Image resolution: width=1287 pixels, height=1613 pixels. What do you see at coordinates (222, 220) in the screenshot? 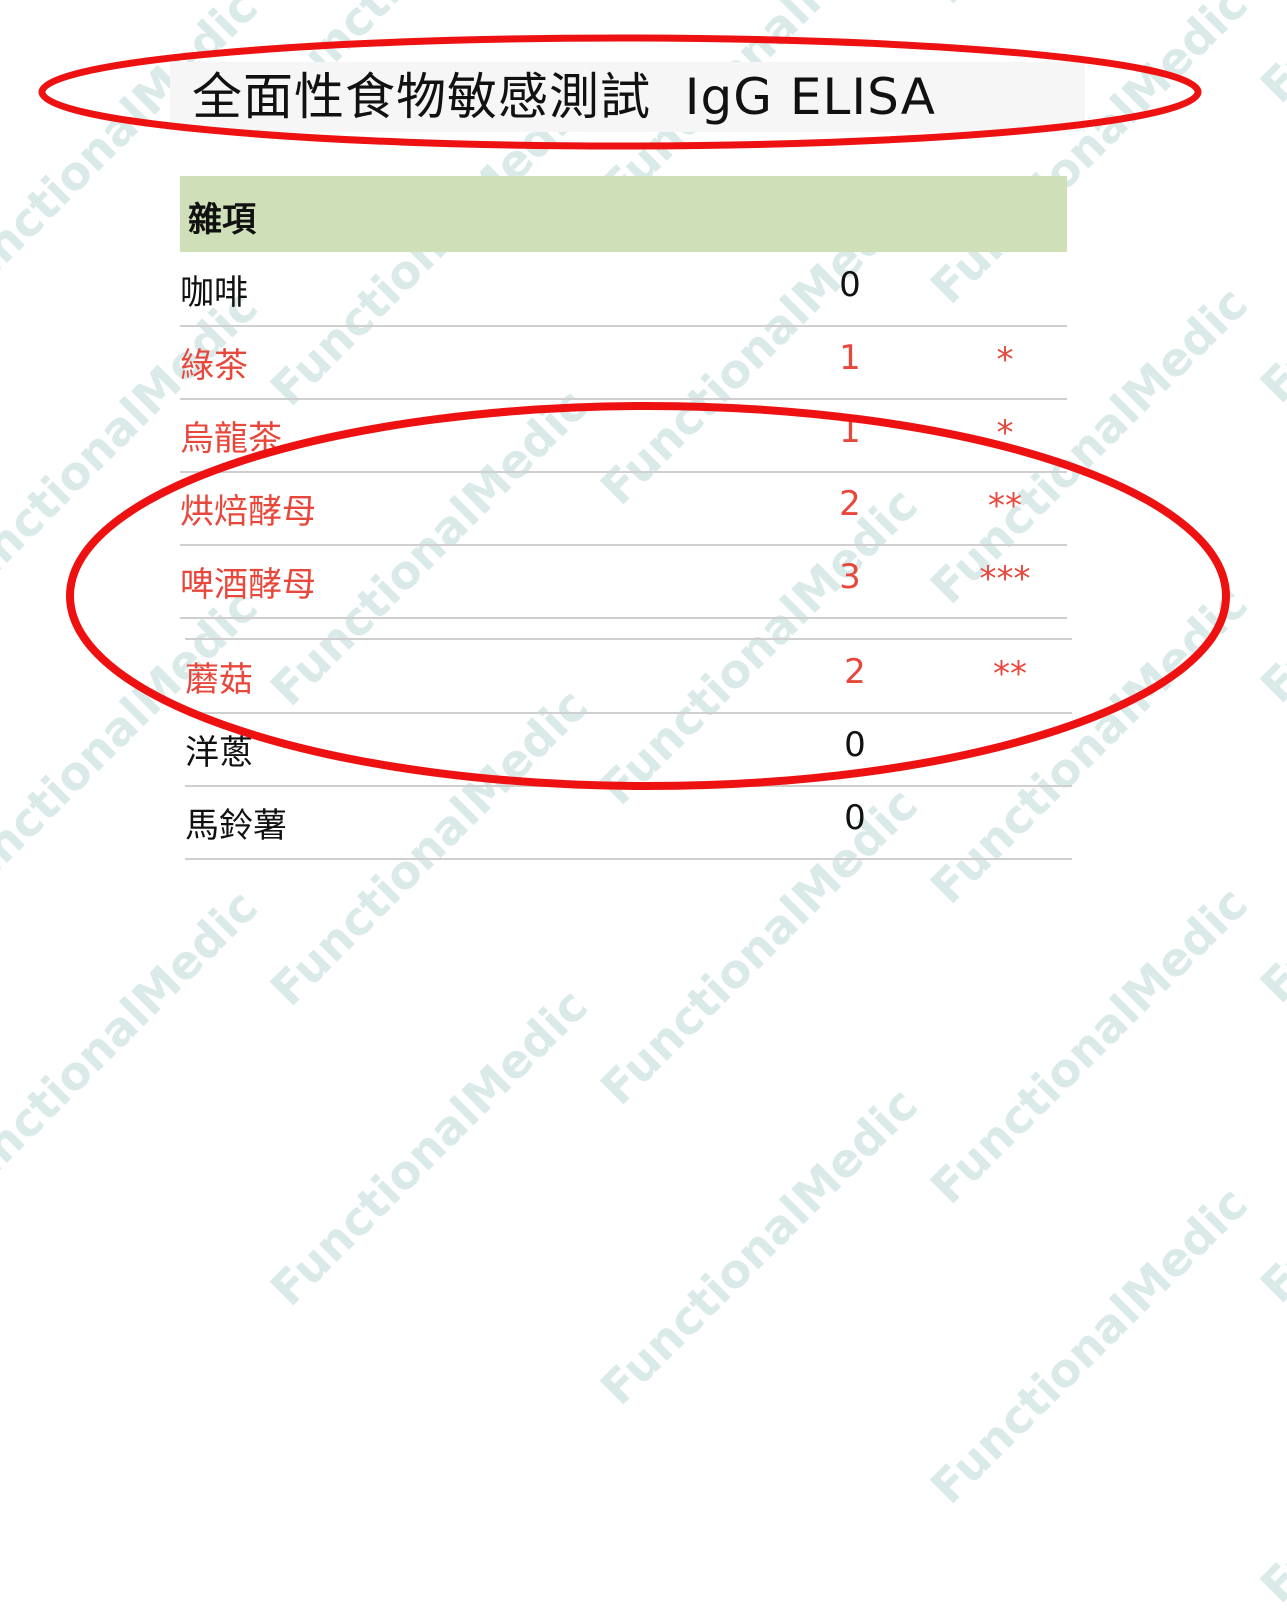
I see `section-label: 雜項` at bounding box center [222, 220].